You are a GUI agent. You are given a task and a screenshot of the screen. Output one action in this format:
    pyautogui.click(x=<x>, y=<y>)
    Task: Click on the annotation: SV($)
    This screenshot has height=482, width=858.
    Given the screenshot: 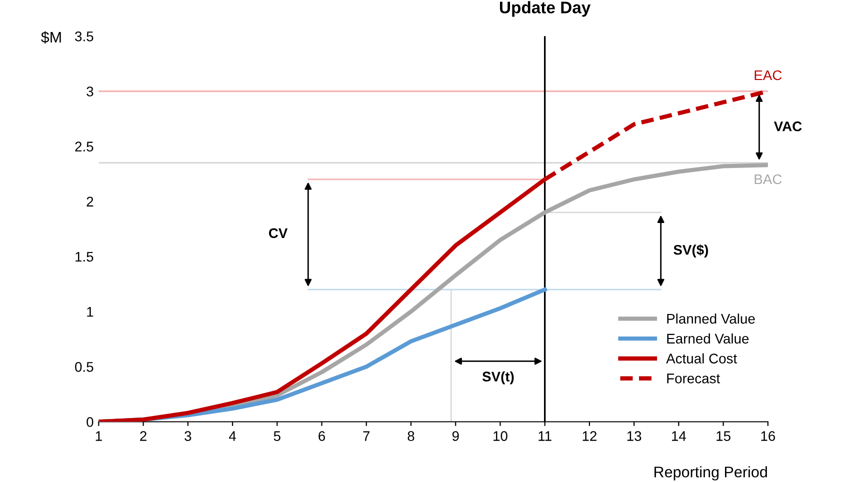 What is the action you would take?
    pyautogui.click(x=691, y=251)
    